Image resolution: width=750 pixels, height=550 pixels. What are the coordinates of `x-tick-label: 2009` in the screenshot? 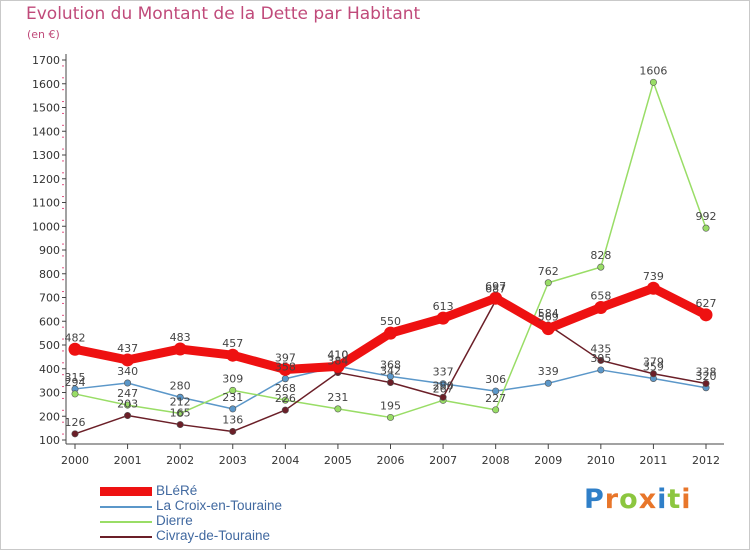 It's located at (548, 460).